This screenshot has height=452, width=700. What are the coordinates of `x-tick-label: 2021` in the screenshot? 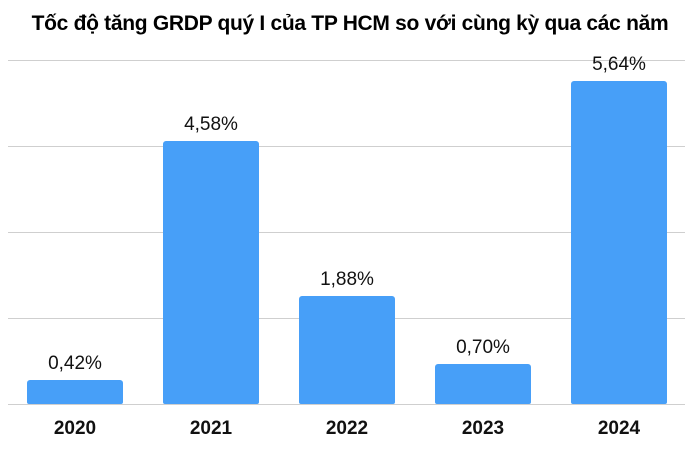 It's located at (211, 428).